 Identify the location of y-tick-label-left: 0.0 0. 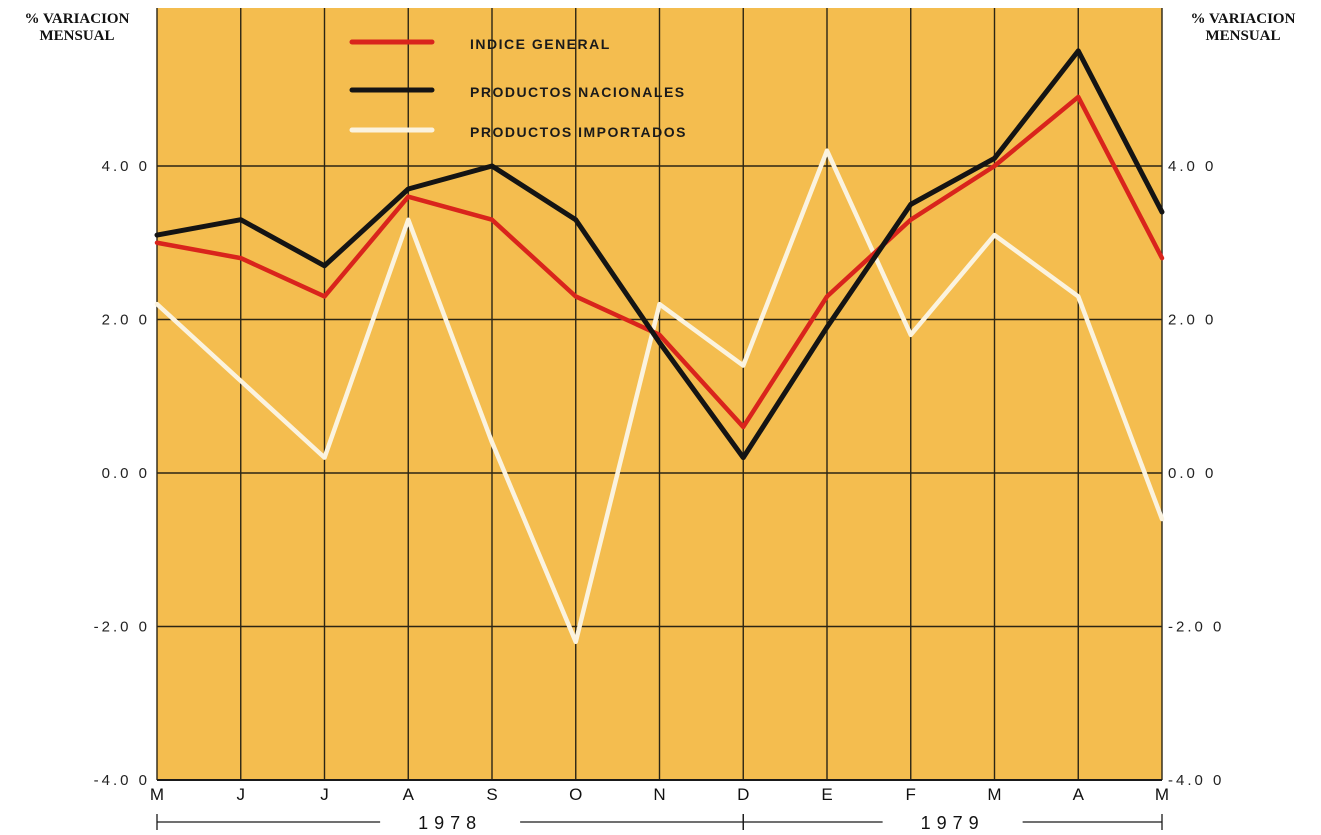
(126, 473).